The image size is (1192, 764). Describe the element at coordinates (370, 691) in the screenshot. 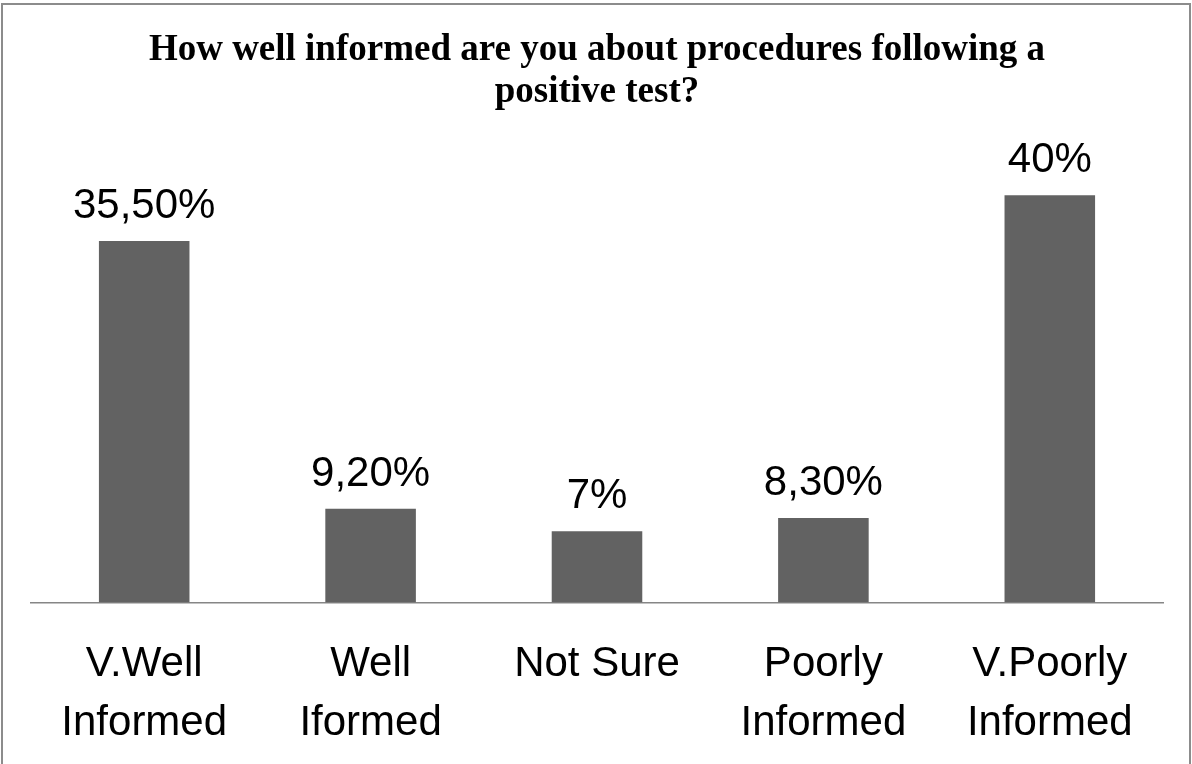

I see `x-tick-label: Well Iformed` at that location.